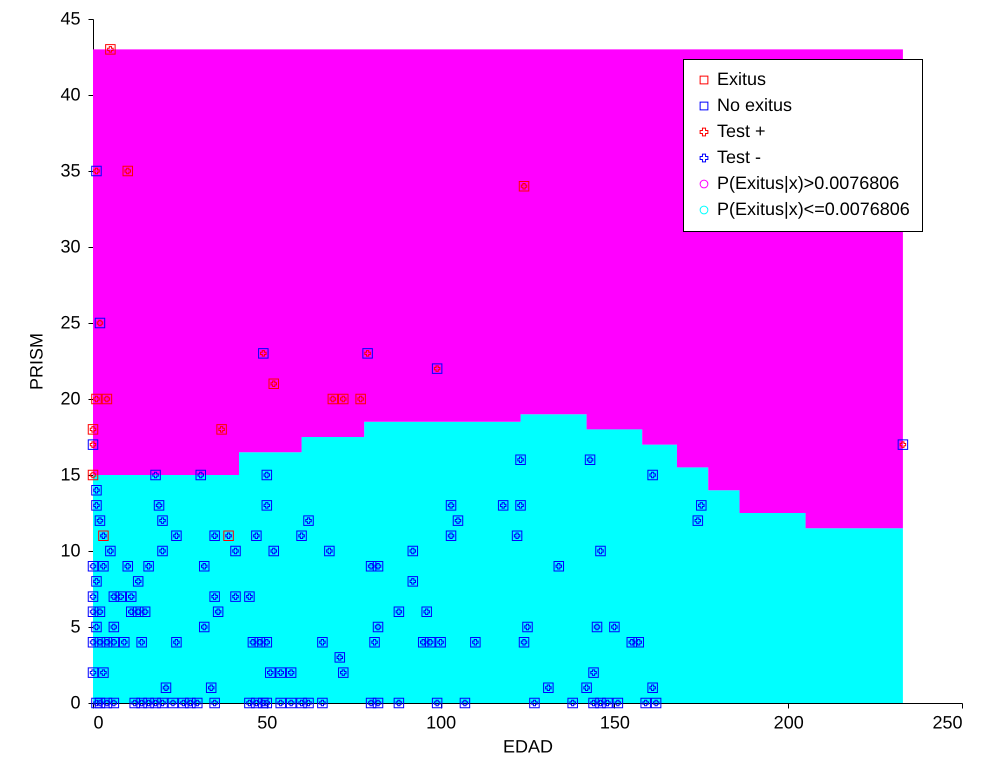  What do you see at coordinates (70, 474) in the screenshot?
I see `y-tick-label: 15` at bounding box center [70, 474].